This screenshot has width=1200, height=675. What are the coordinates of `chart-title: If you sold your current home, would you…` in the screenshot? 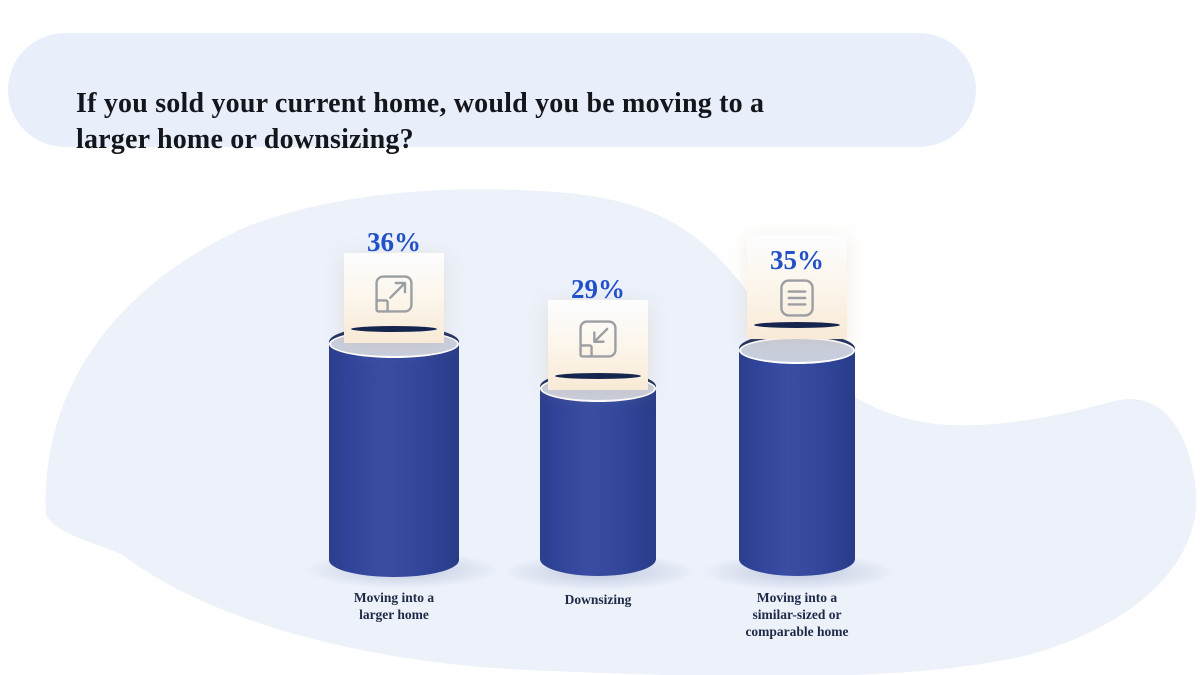 It's located at (420, 121).